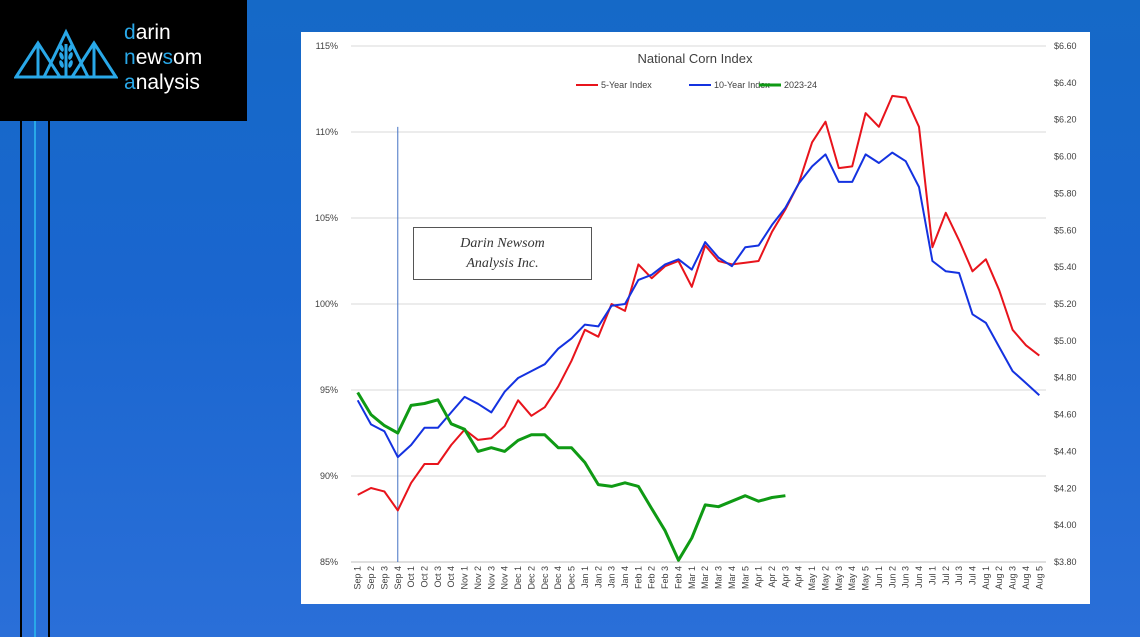  What do you see at coordinates (502, 253) in the screenshot?
I see `watermark-box: Darin Newsom Analysis Inc.` at bounding box center [502, 253].